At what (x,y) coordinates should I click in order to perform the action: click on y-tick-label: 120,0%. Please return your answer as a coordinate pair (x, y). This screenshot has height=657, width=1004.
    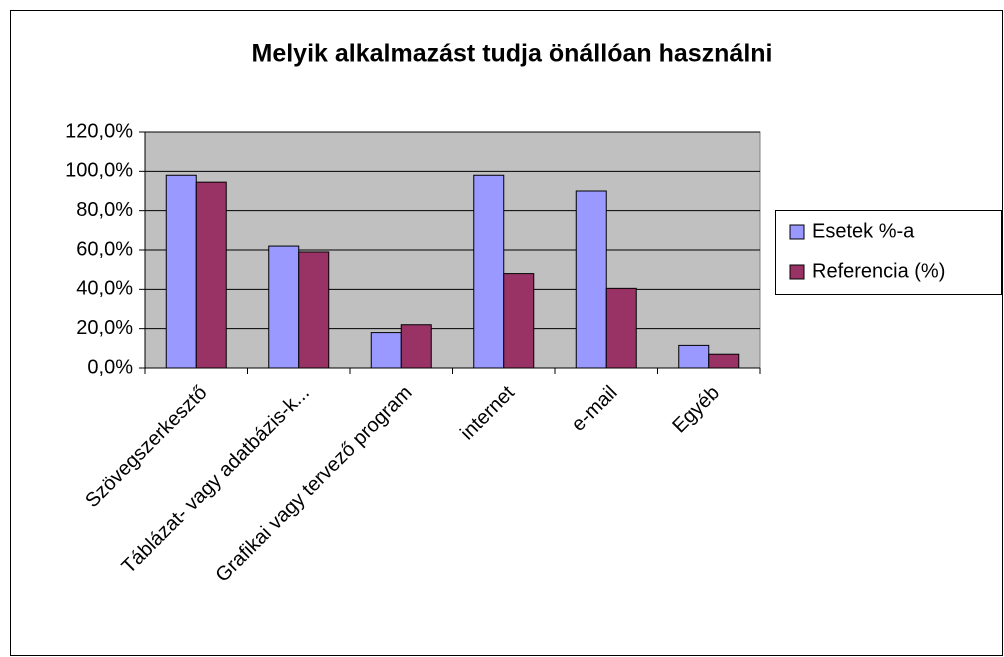
    Looking at the image, I should click on (99, 131).